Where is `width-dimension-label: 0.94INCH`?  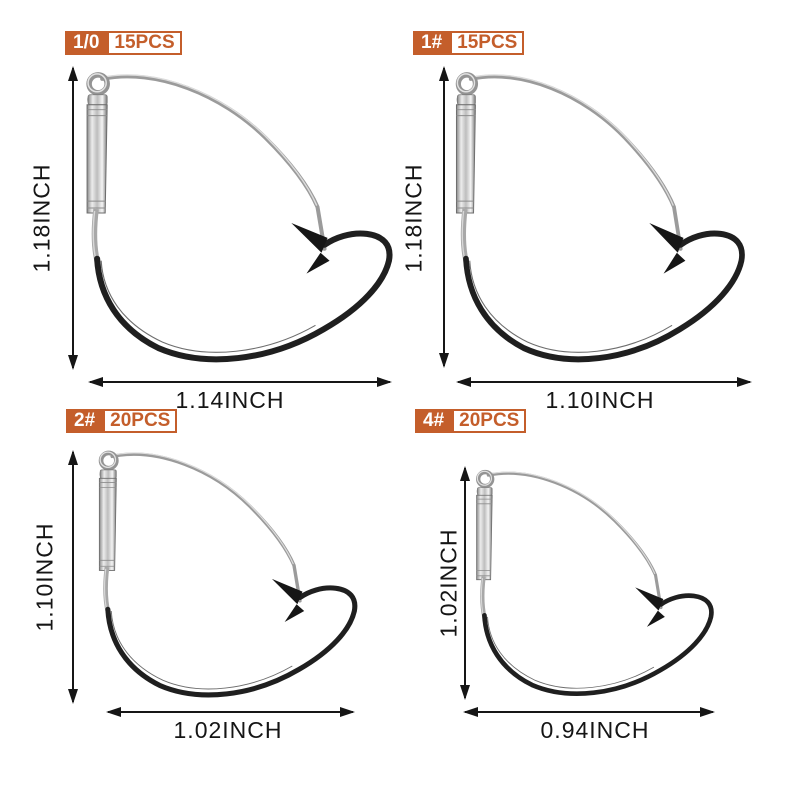 width-dimension-label: 0.94INCH is located at coordinates (595, 730).